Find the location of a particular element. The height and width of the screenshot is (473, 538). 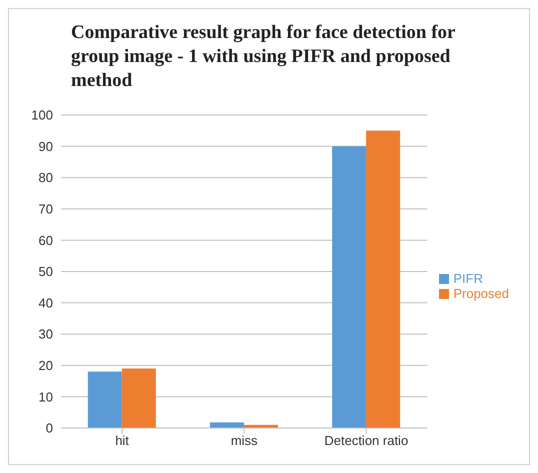

y-tick-label: 80 is located at coordinates (45, 178).